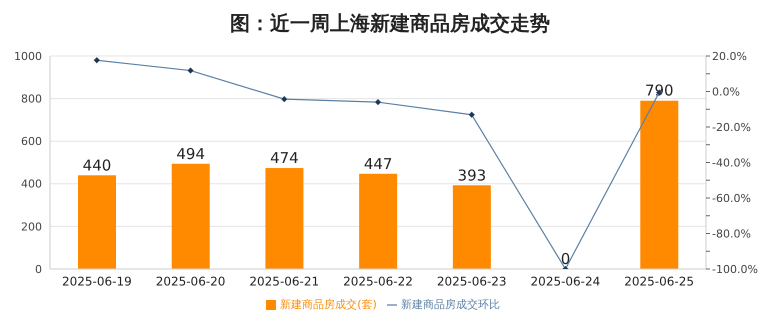 Image resolution: width=780 pixels, height=328 pixels. Describe the element at coordinates (31, 227) in the screenshot. I see `y-tick-label: 200` at that location.